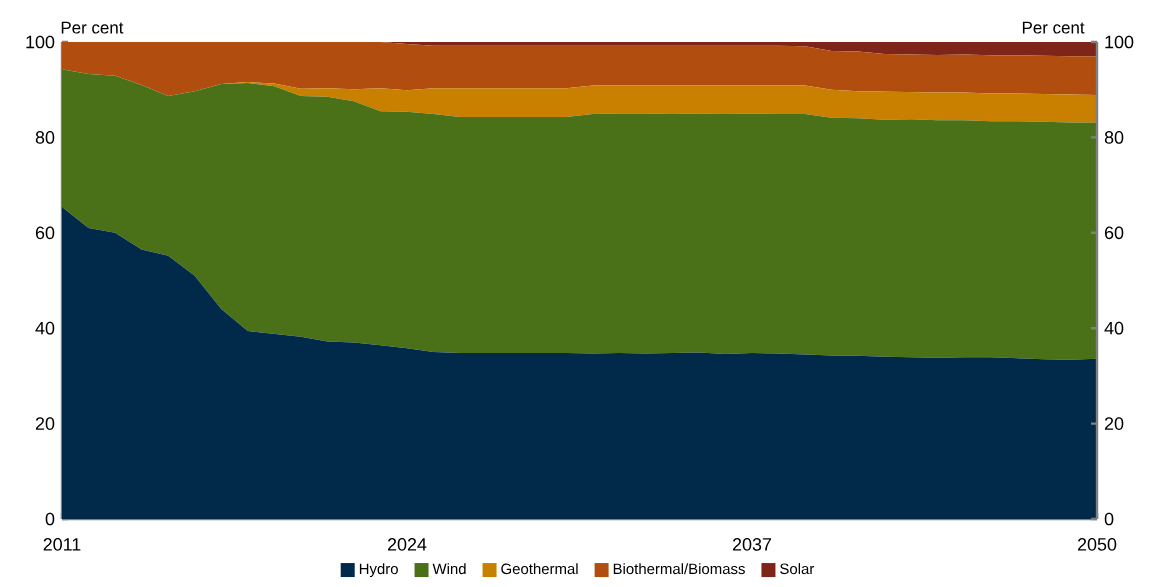  I want to click on y-tick-label: 40, so click(1114, 328).